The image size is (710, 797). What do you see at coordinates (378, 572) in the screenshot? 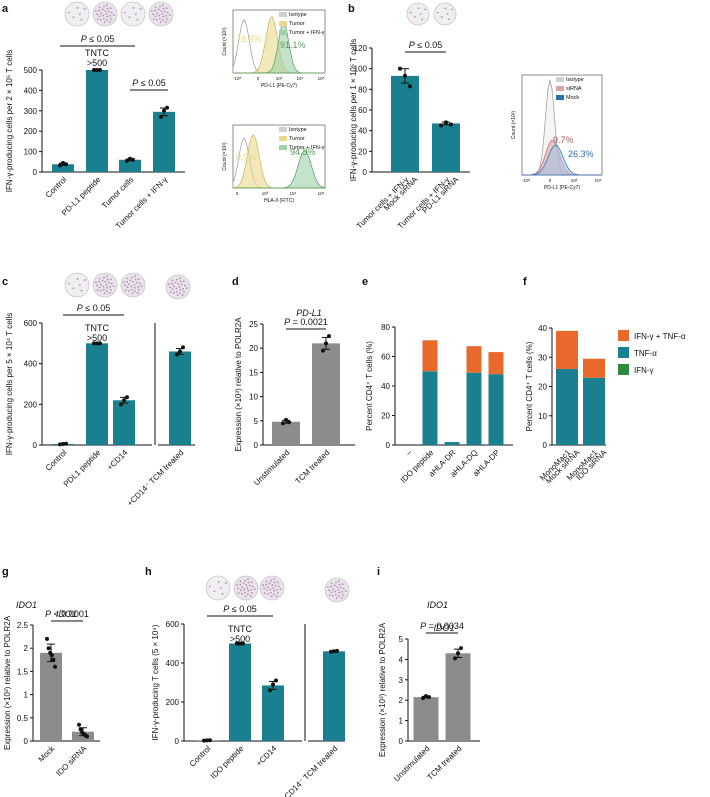
I see `panel-label-i: i` at bounding box center [378, 572].